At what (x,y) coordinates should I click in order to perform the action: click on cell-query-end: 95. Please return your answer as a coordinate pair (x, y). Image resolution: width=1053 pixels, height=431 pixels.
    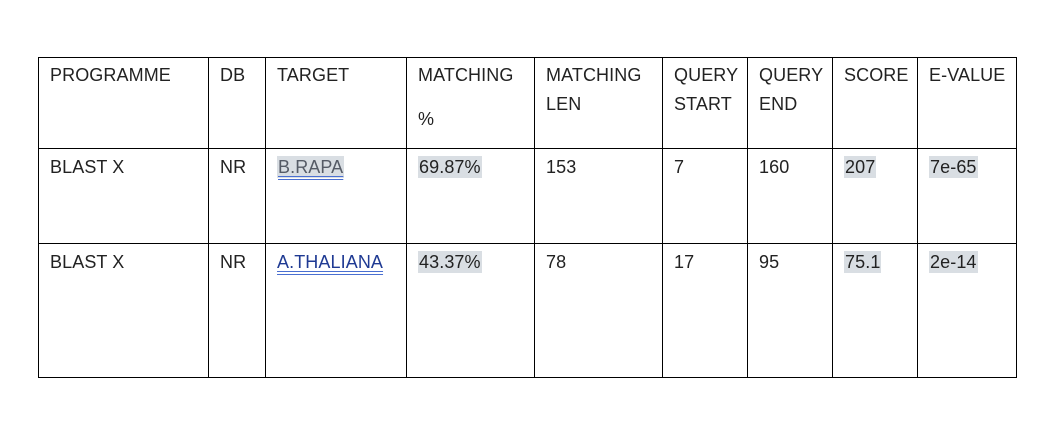
    Looking at the image, I should click on (790, 310).